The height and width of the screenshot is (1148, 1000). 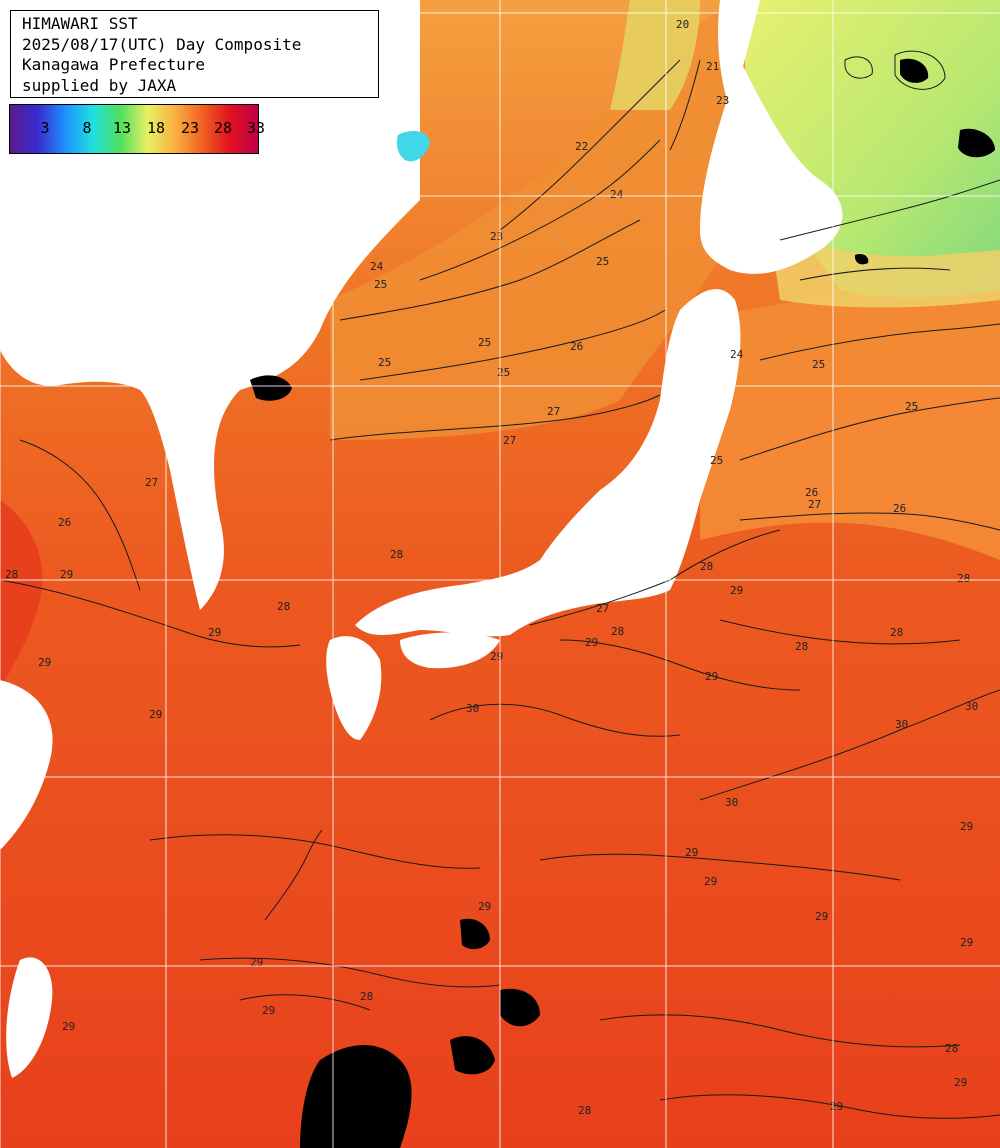 What do you see at coordinates (869, 429) in the screenshot?
I see `contour-25-pacific` at bounding box center [869, 429].